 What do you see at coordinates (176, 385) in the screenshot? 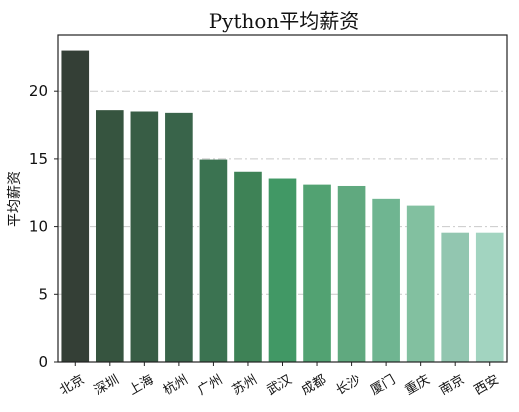
I see `x-tick-label: 杭州` at bounding box center [176, 385].